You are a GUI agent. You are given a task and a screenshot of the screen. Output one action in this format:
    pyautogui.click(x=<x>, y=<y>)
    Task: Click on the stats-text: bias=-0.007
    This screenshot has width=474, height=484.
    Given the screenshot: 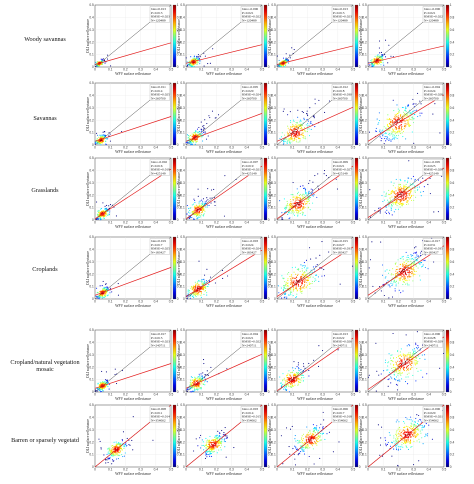 What is the action you would take?
    pyautogui.click(x=250, y=162)
    